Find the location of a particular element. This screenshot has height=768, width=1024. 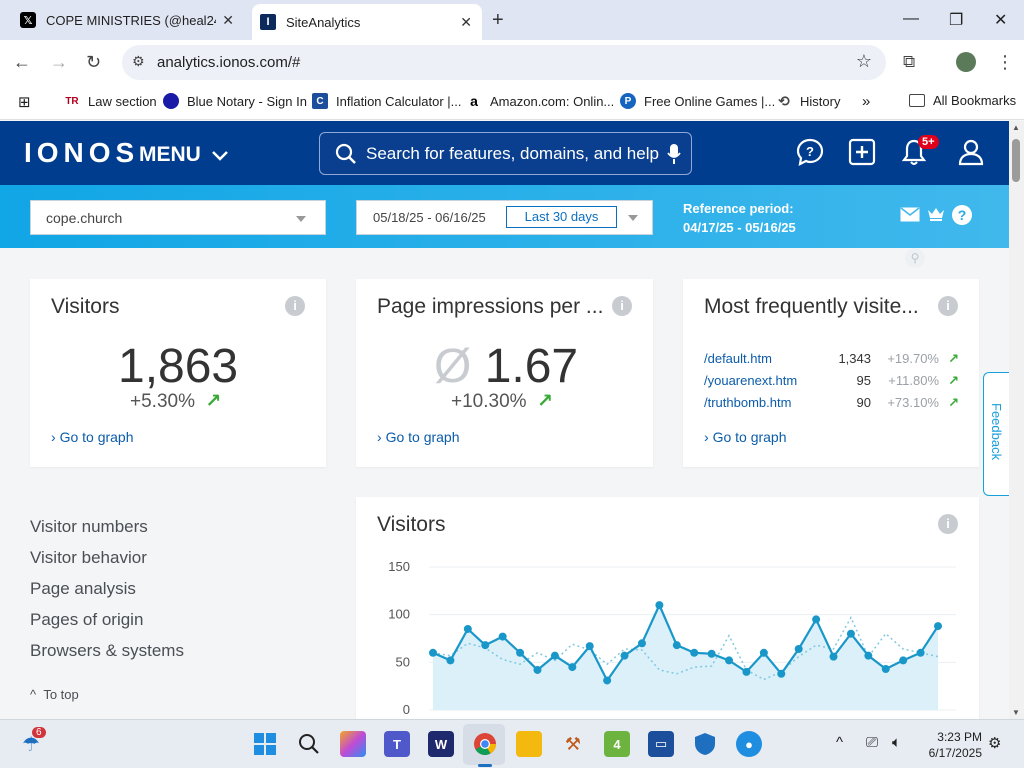

range-preset-button: Last 30 days is located at coordinates (561, 217).